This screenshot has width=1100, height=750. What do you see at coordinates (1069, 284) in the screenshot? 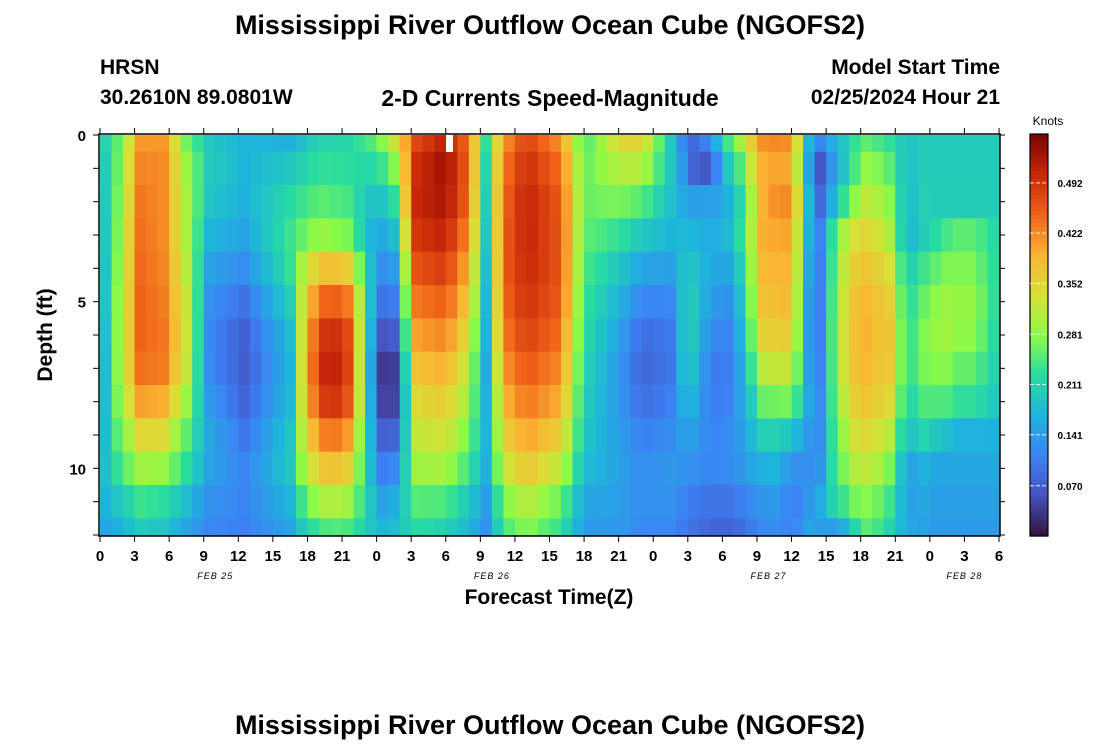
I see `colorbar-tick-label: 0.352` at bounding box center [1069, 284].